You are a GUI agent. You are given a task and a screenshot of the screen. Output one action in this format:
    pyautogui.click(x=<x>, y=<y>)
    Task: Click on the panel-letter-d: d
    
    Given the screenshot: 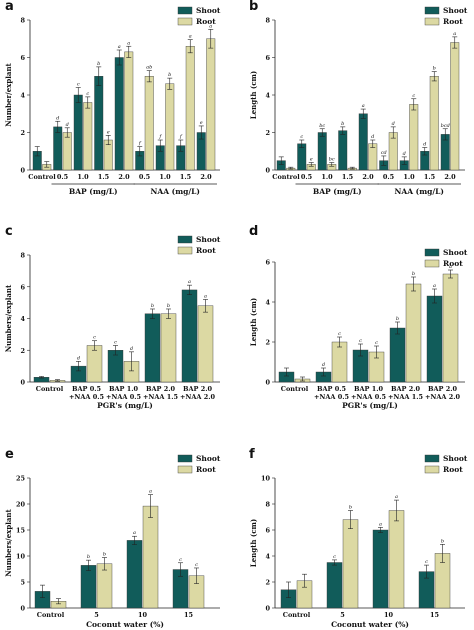 What is the action you would take?
    pyautogui.click(x=253, y=231)
    